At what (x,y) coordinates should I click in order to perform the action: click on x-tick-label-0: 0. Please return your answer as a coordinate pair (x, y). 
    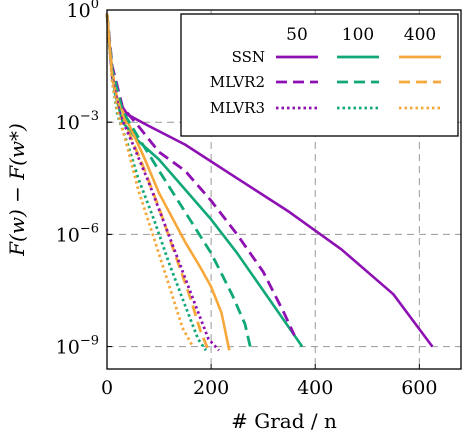
    Looking at the image, I should click on (107, 388).